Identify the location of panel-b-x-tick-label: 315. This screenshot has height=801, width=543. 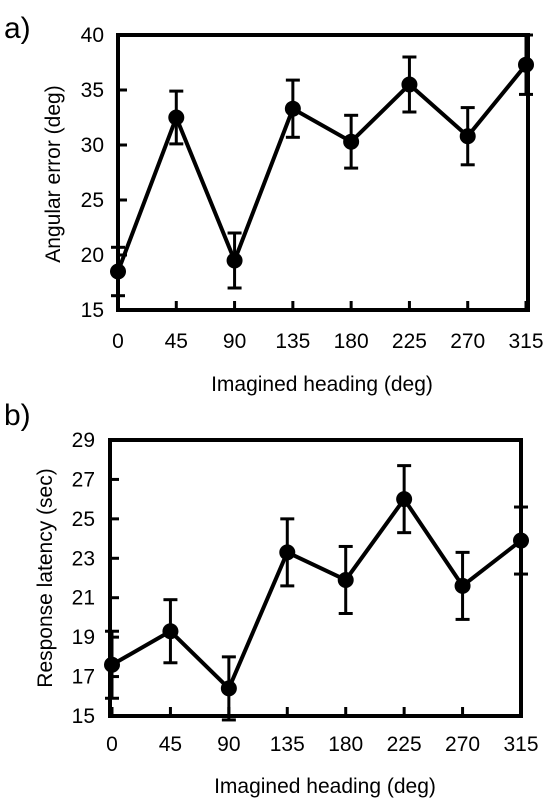
(520, 744).